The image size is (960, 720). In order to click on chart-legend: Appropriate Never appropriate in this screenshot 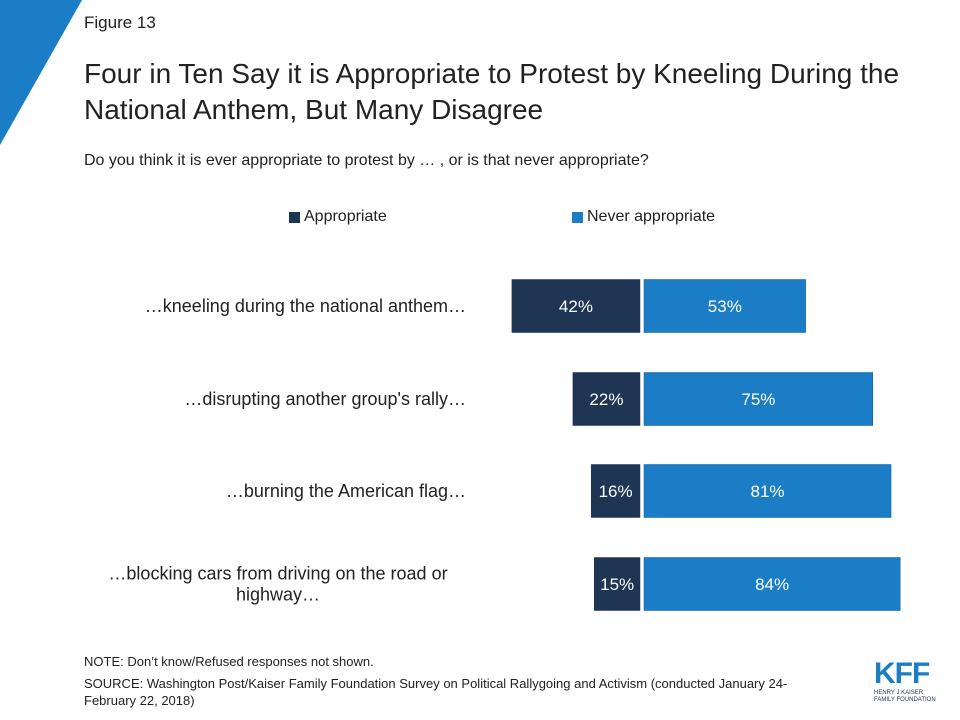, I will do `click(480, 218)`.